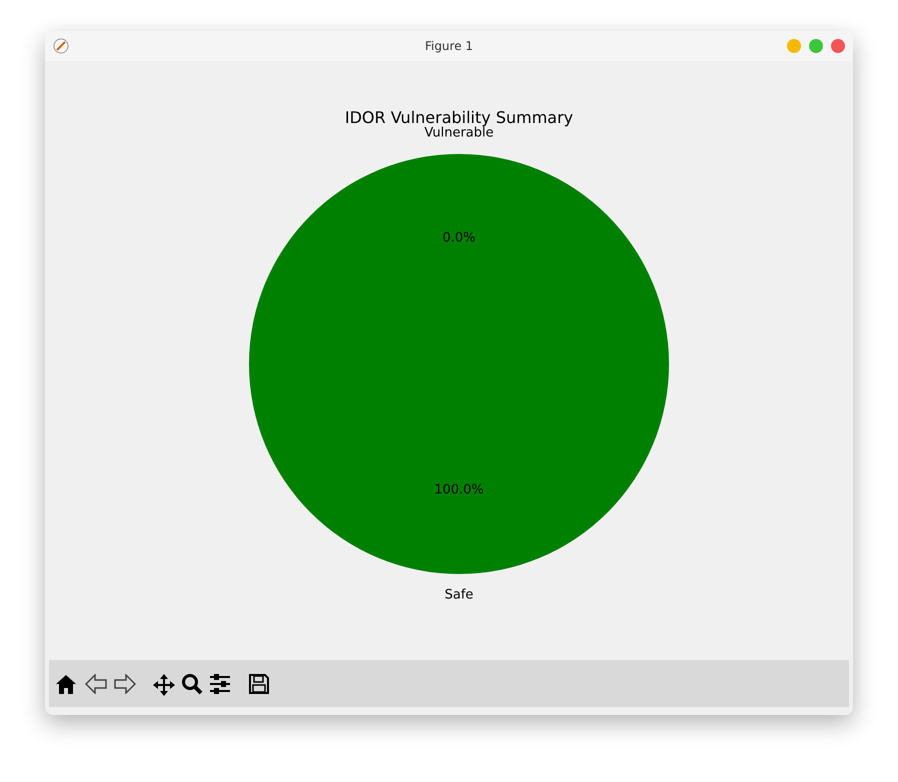 The width and height of the screenshot is (898, 782). Describe the element at coordinates (459, 118) in the screenshot. I see `chart-title: IDOR Vulnerability Summary` at that location.